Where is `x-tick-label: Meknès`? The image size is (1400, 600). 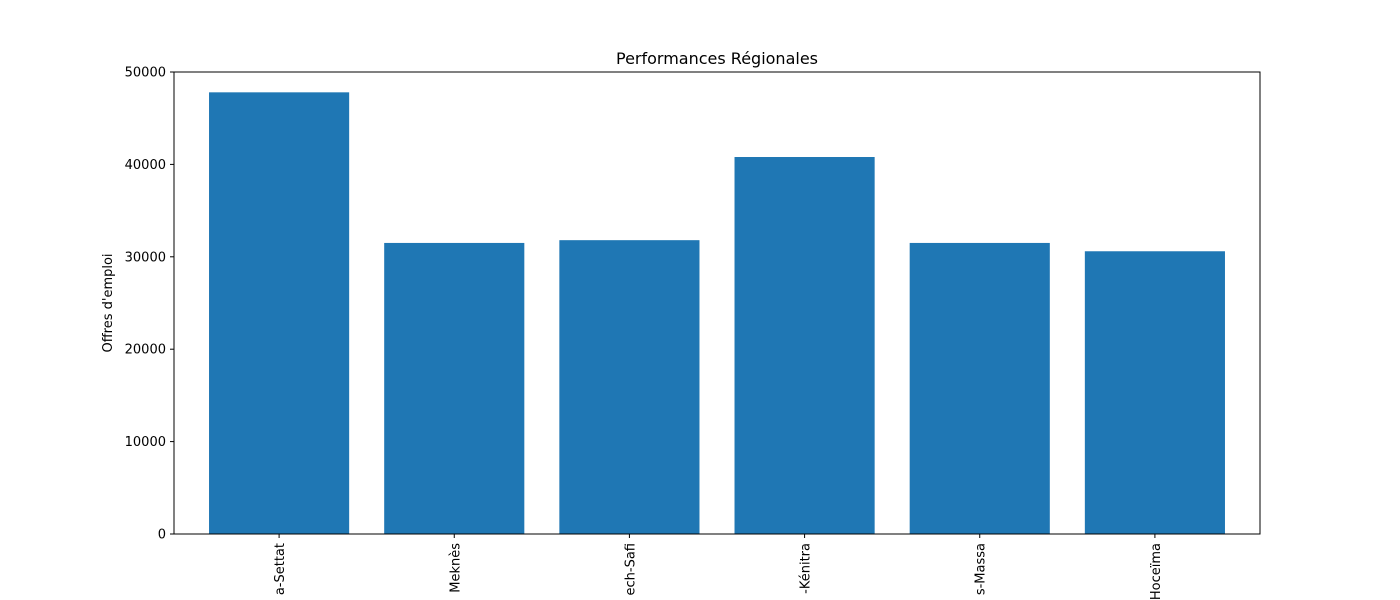
x-tick-label: Meknès is located at coordinates (455, 568).